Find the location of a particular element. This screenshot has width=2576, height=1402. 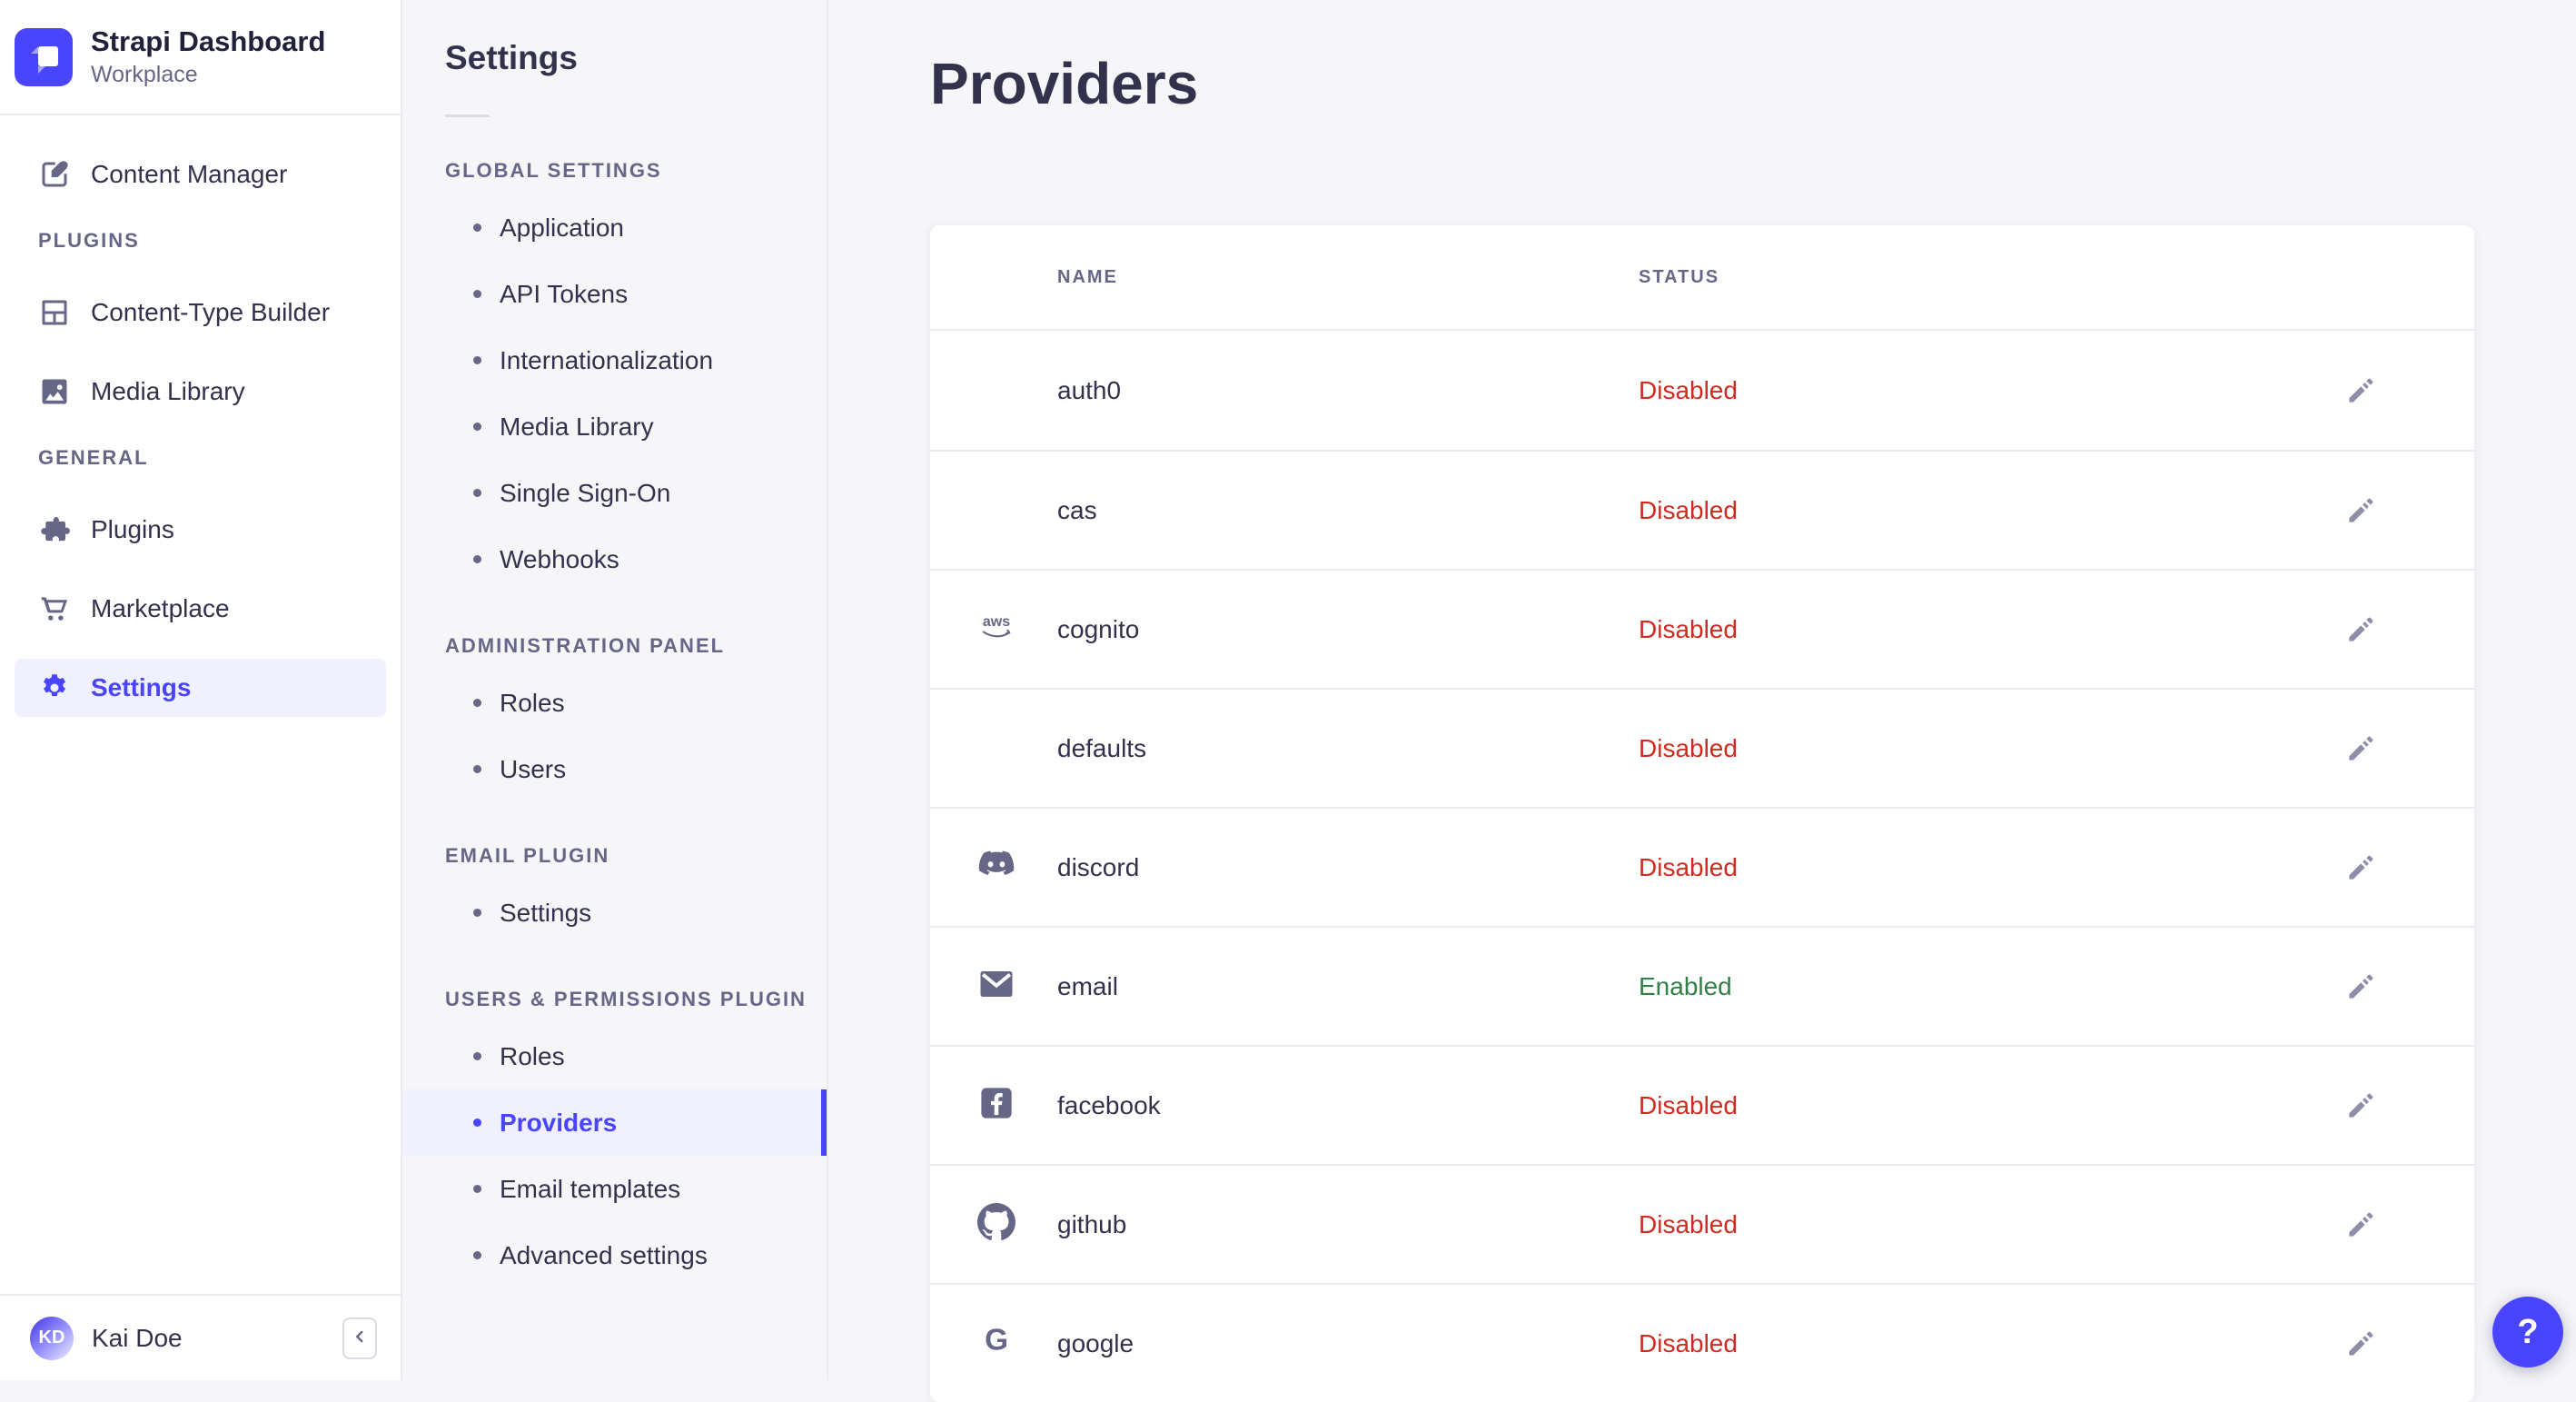

provider-status: Enabled is located at coordinates (1685, 986).